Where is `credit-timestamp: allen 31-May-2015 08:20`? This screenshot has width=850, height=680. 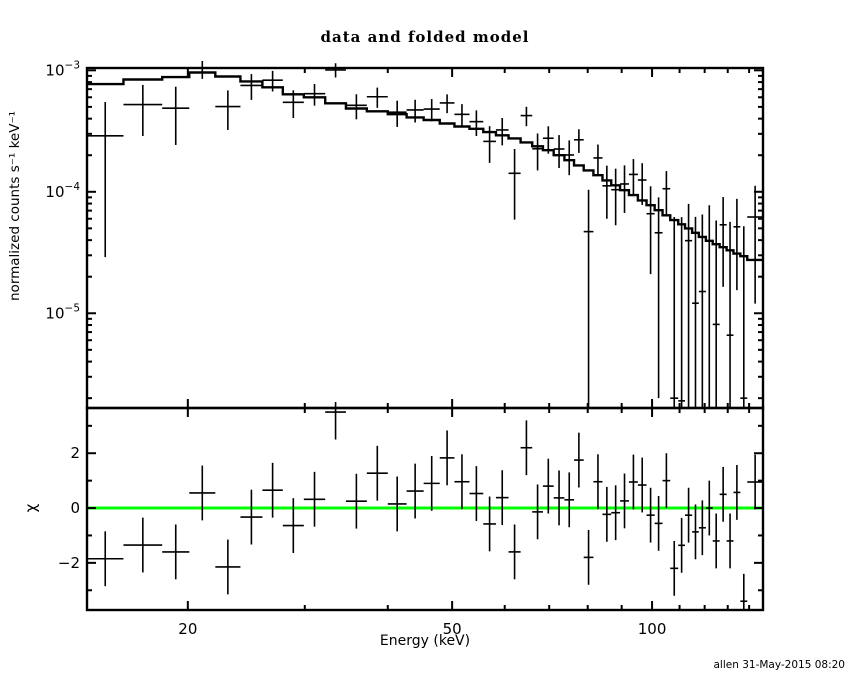
credit-timestamp: allen 31-May-2015 08:20 is located at coordinates (779, 665).